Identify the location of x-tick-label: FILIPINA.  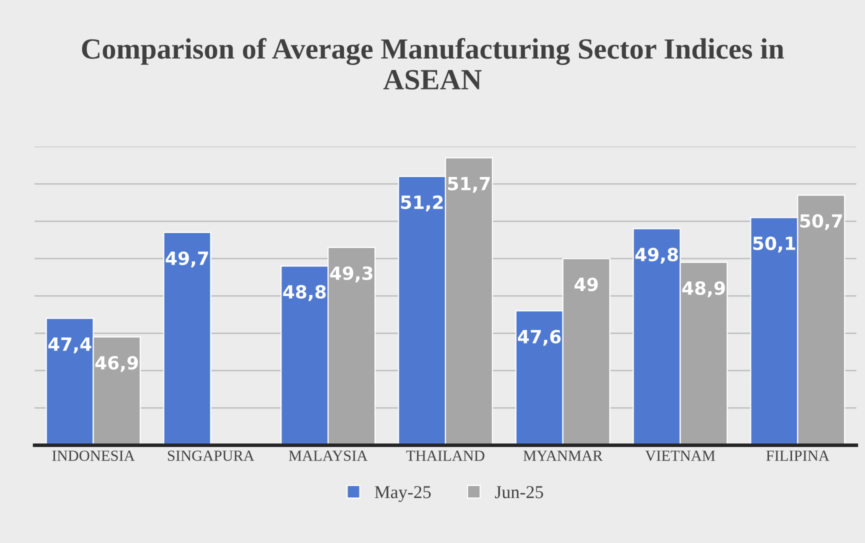
(798, 455).